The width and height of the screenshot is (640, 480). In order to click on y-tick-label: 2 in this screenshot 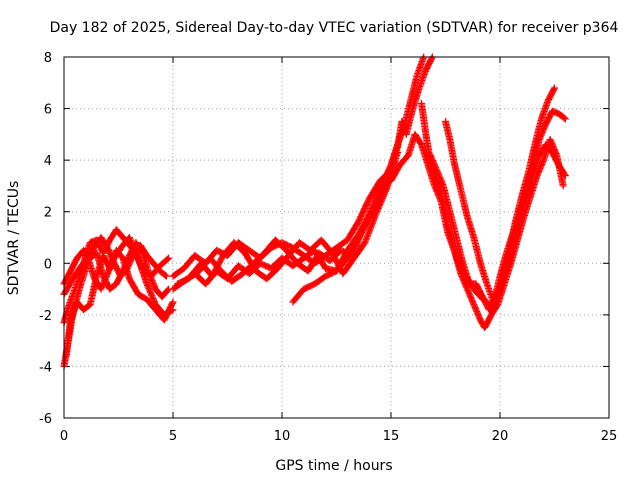, I will do `click(48, 213)`.